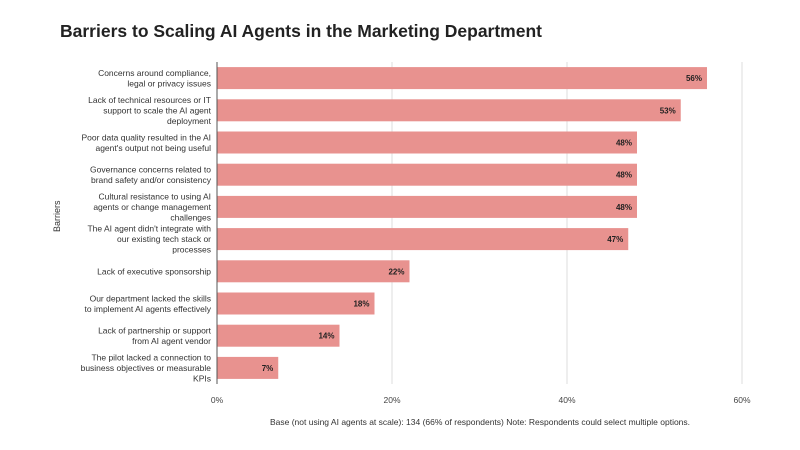  Describe the element at coordinates (396, 271) in the screenshot. I see `data-label: 22%` at that location.